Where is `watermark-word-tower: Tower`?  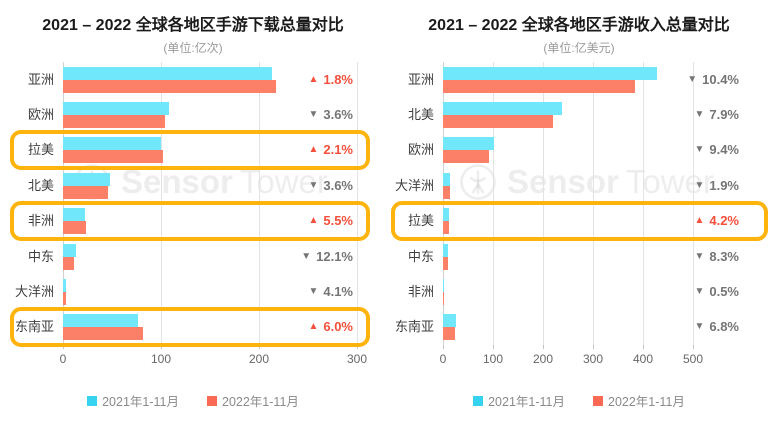 watermark-word-tower: Tower is located at coordinates (669, 181).